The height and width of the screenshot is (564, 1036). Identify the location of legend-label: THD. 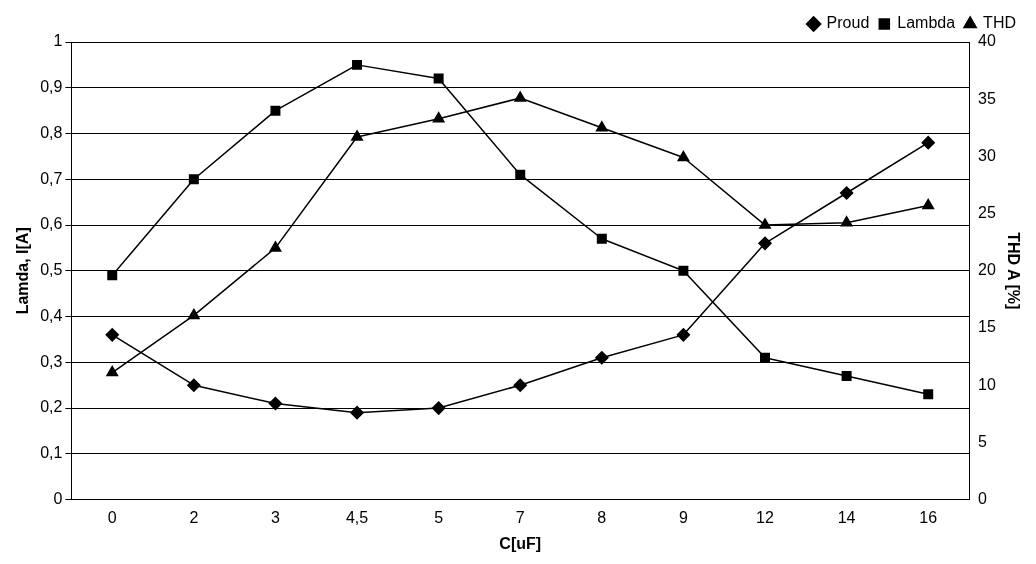
(1000, 23).